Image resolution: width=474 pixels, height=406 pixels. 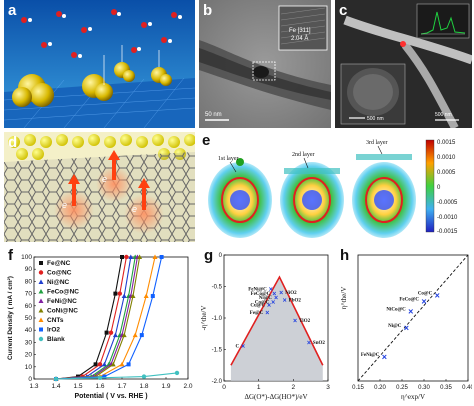 What do you see at coordinates (58, 282) in the screenshot?
I see `legend-label-Ni@NC: Ni@NC` at bounding box center [58, 282].